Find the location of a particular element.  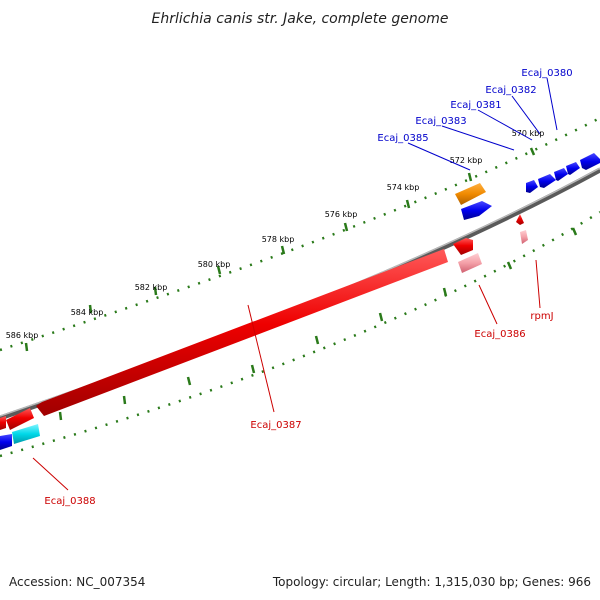

label-ecaj-0386: Ecaj_0386 is located at coordinates (499, 334).